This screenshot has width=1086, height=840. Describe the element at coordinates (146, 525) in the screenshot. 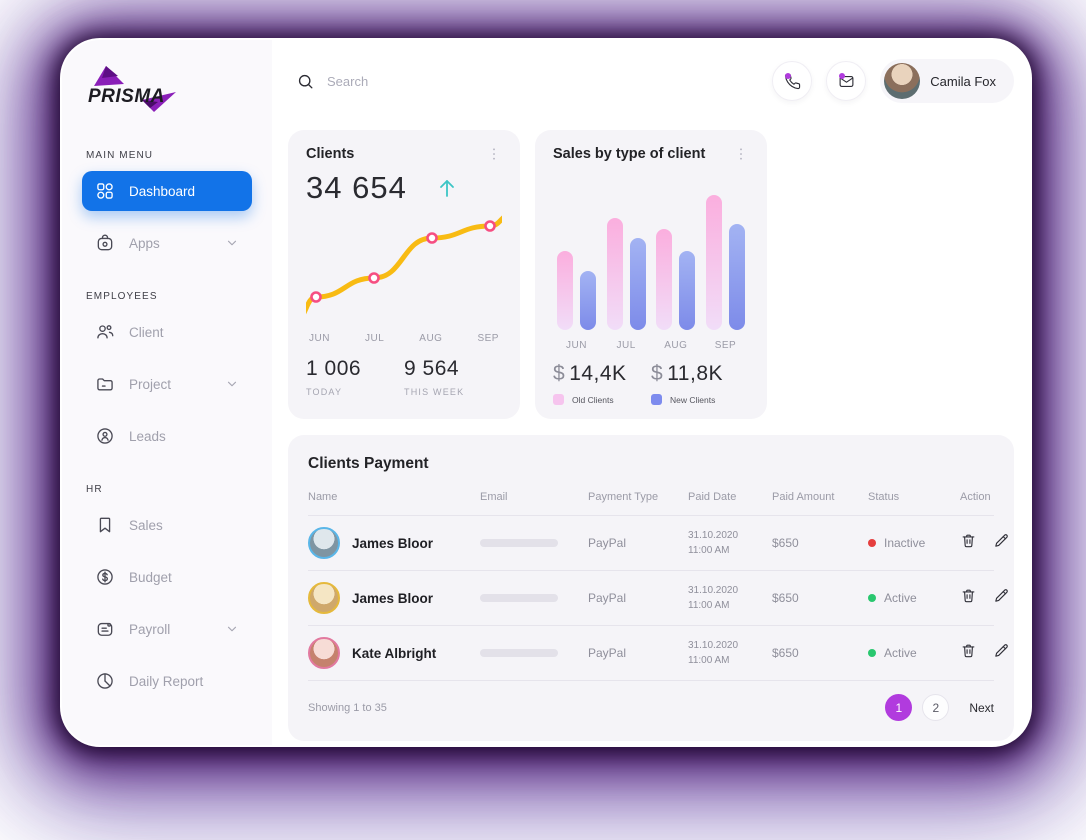

I see `sidebar-item-label: Sales` at that location.